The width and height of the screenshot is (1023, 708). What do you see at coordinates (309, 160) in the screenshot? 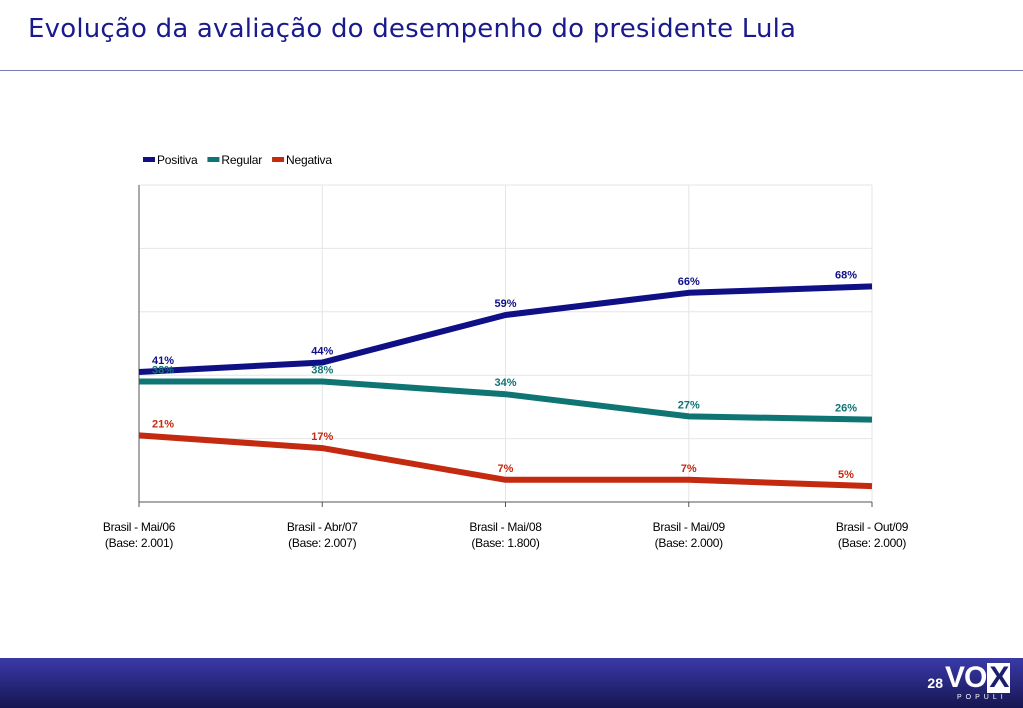
I see `legend-label: Negativa` at bounding box center [309, 160].